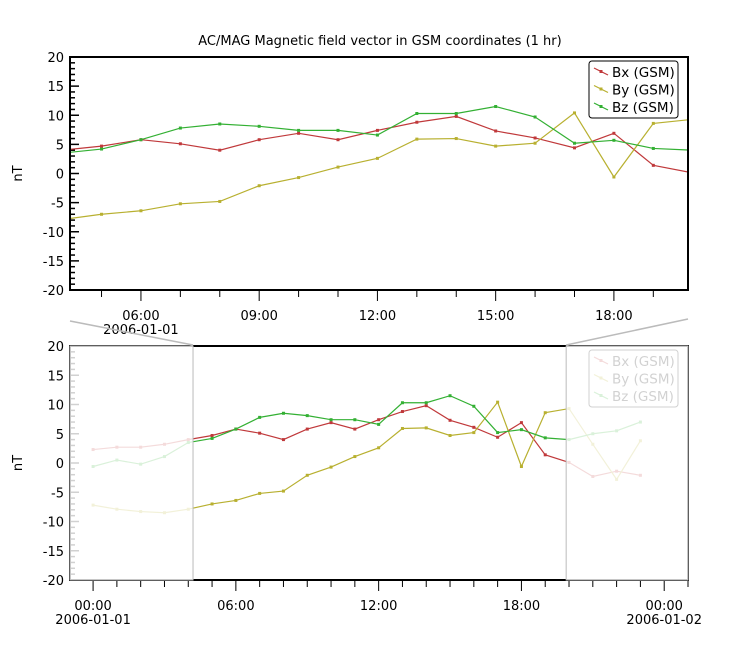 This screenshot has height=651, width=730. Describe the element at coordinates (643, 91) in the screenshot. I see `legend-label: By (GSM)` at that location.